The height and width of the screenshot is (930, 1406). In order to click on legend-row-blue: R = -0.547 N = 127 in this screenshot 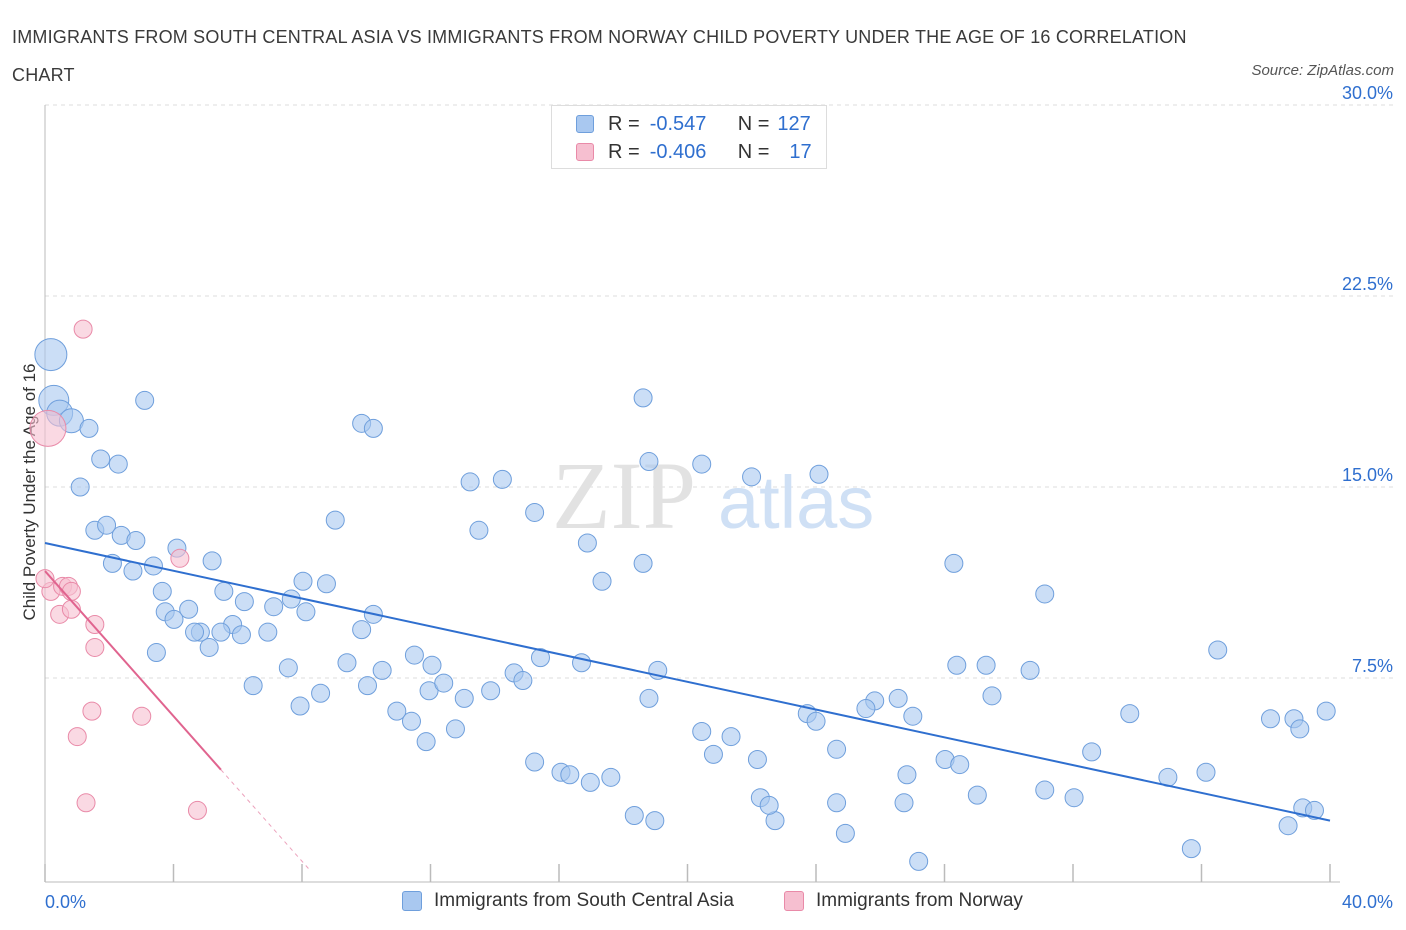, I will do `click(693, 124)`.